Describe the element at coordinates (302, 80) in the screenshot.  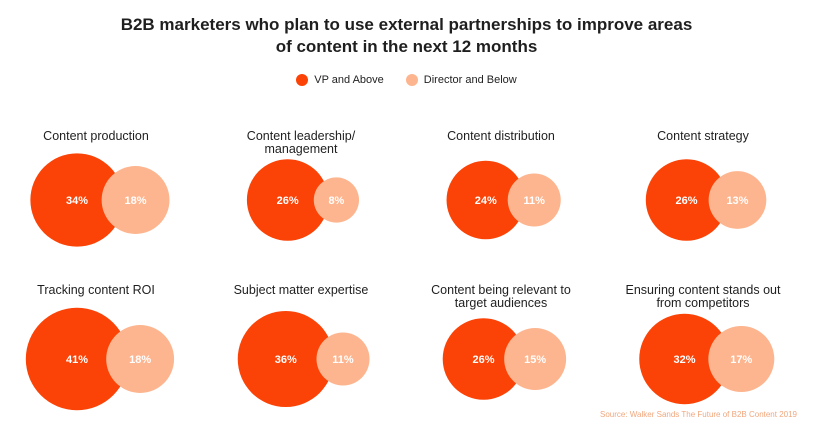
I see `legend-swatch-vp` at that location.